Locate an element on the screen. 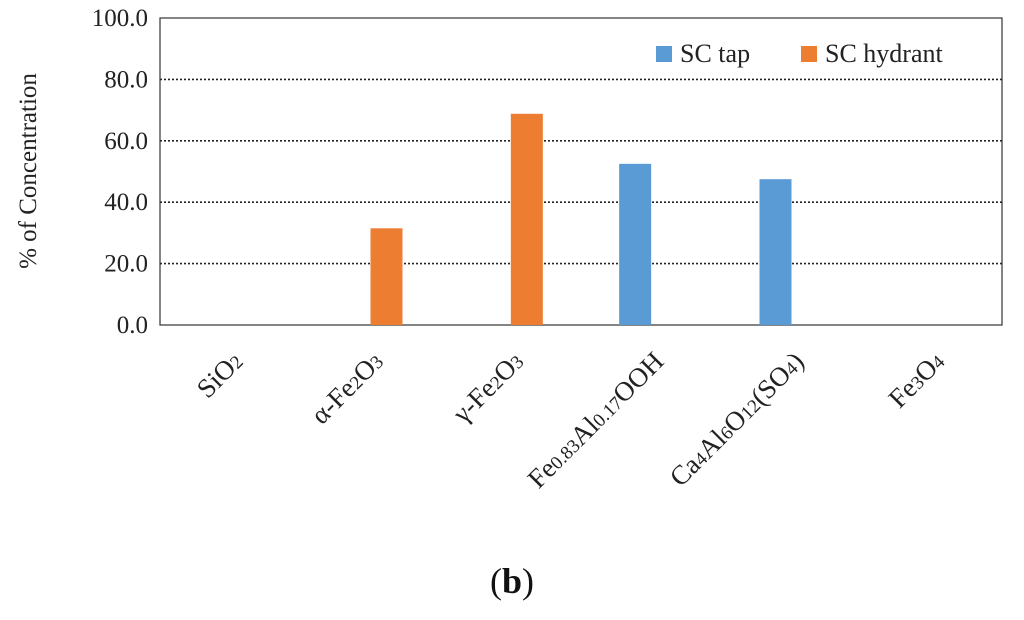 The height and width of the screenshot is (620, 1024). x-category-label: α-Fe2O3 is located at coordinates (347, 388).